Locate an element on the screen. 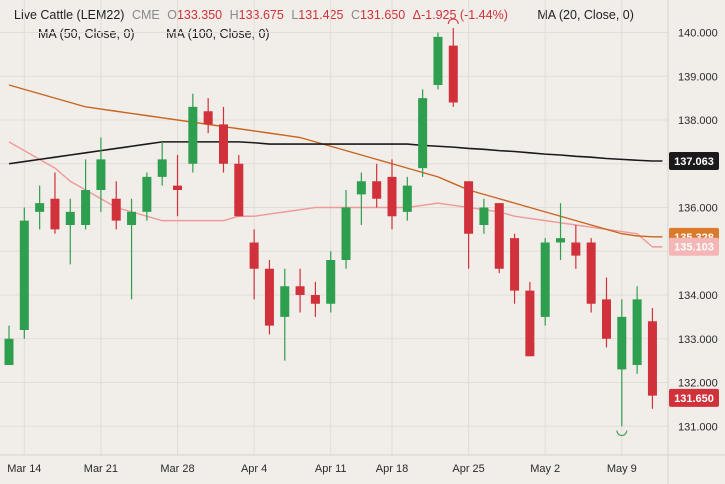 This screenshot has width=725, height=484. high-label: H is located at coordinates (234, 15).